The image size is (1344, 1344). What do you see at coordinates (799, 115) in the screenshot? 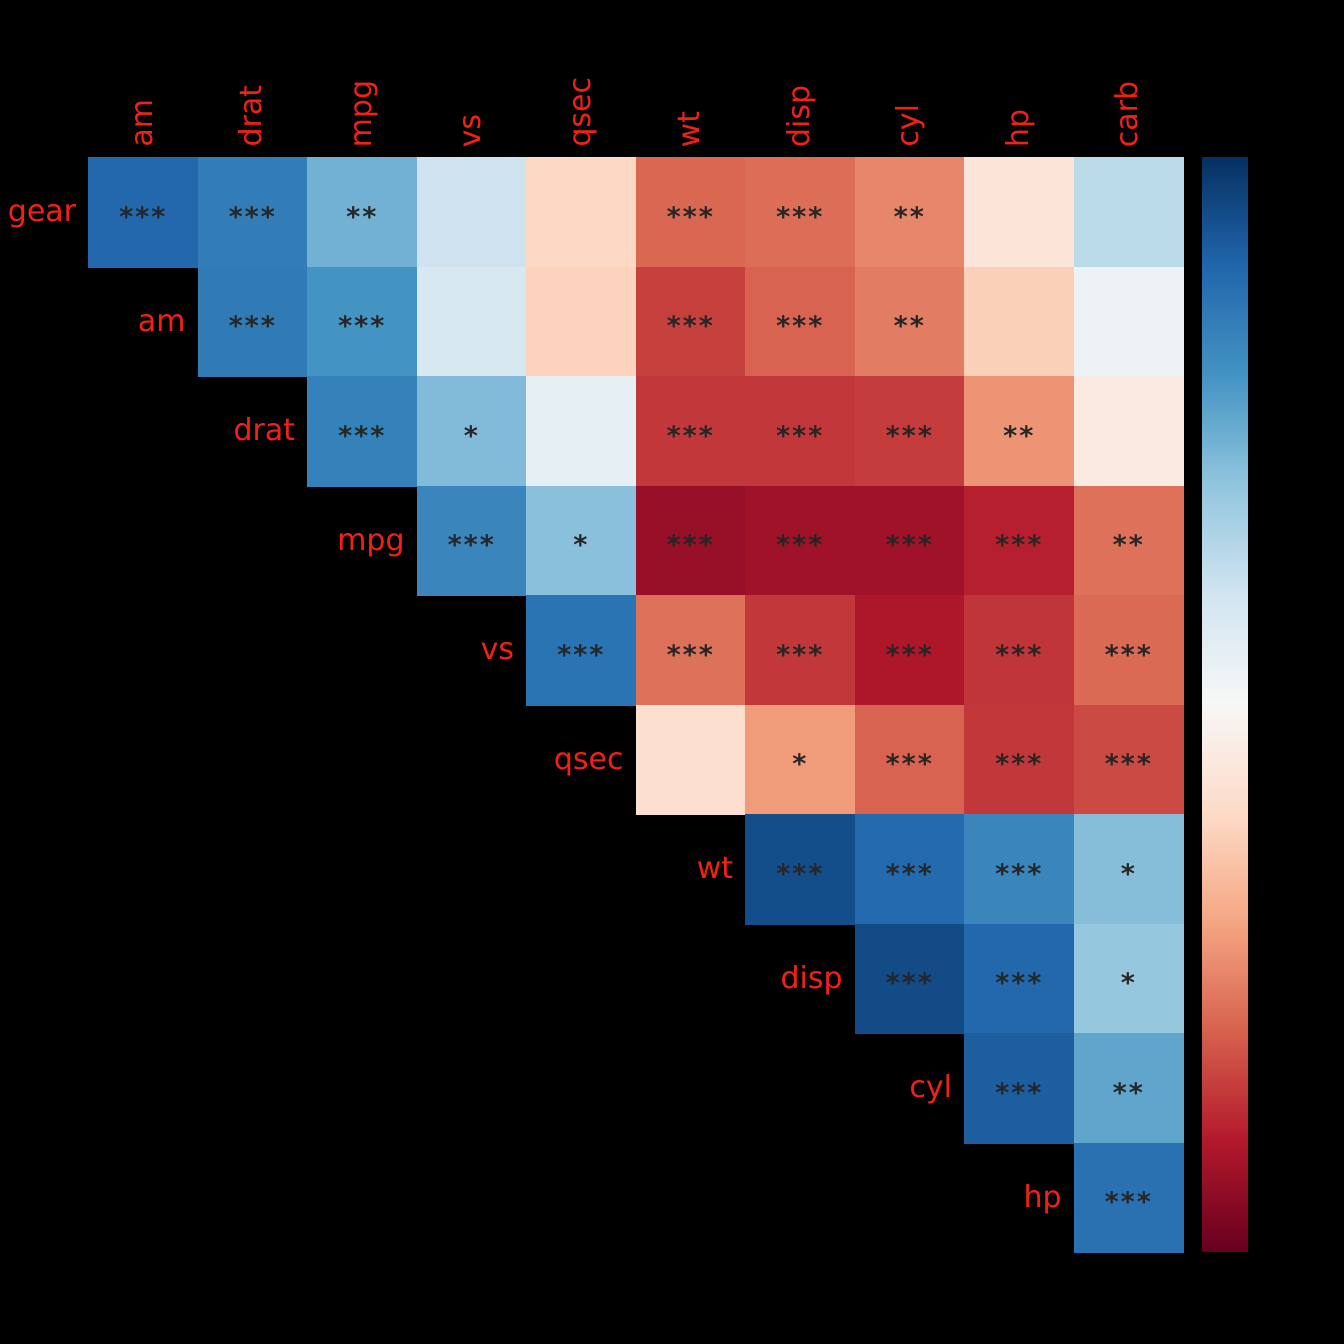
I see `column-label-text: disp` at bounding box center [799, 115].